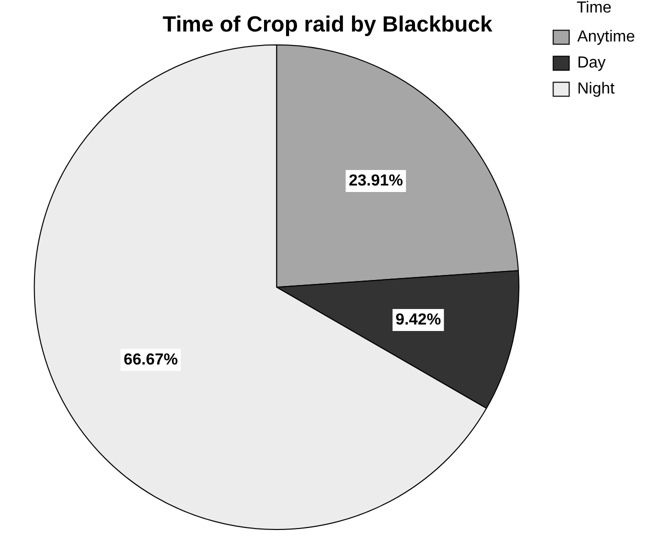 This screenshot has height=540, width=655. I want to click on legend-label: Day, so click(591, 63).